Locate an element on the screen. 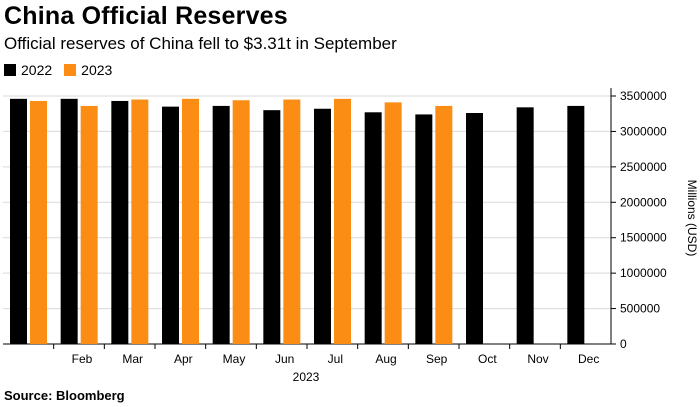  legend-label-2023: 2023 is located at coordinates (97, 70).